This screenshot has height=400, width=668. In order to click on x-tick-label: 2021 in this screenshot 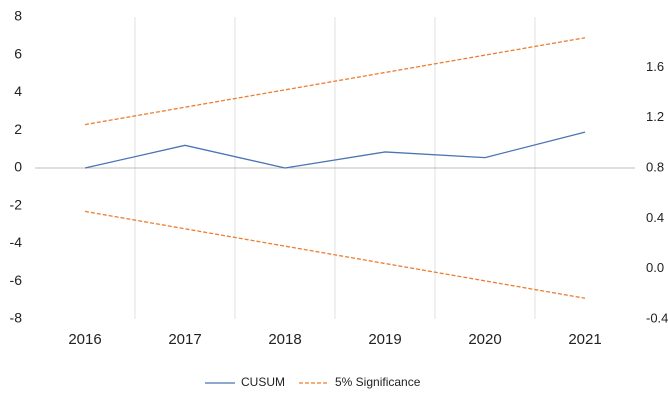, I will do `click(584, 339)`.